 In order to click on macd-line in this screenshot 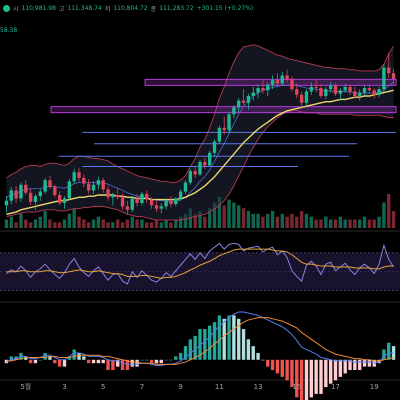, I will do `click(200, 338)`.